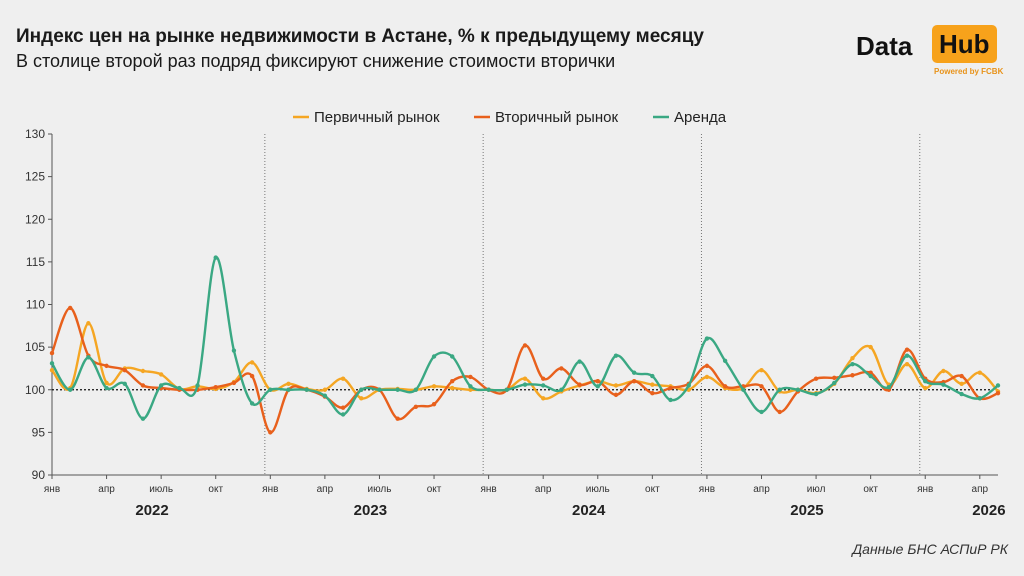 Image resolution: width=1024 pixels, height=576 pixels. Describe the element at coordinates (700, 117) in the screenshot. I see `legend-label-3: Аренда` at that location.